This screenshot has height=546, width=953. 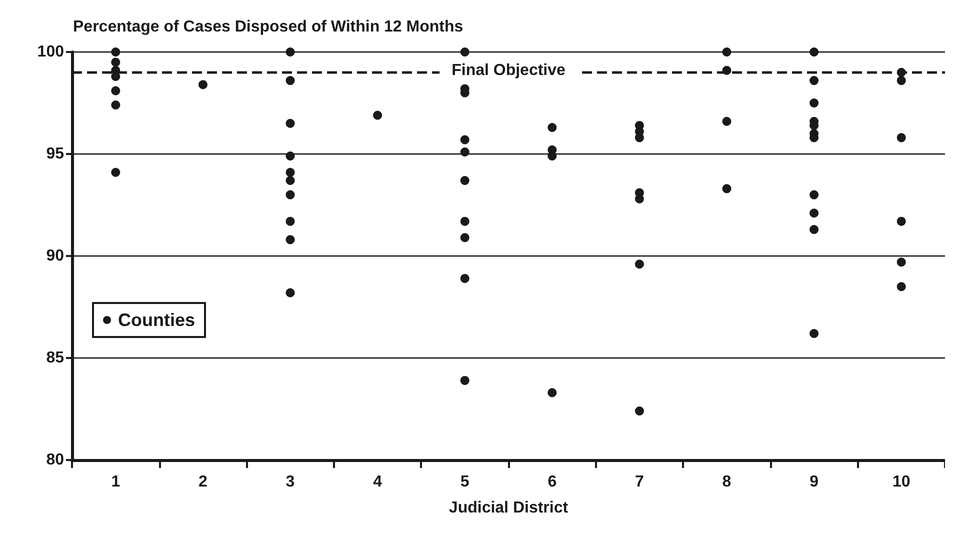 I want to click on x-tick-label: 5, so click(x=465, y=482).